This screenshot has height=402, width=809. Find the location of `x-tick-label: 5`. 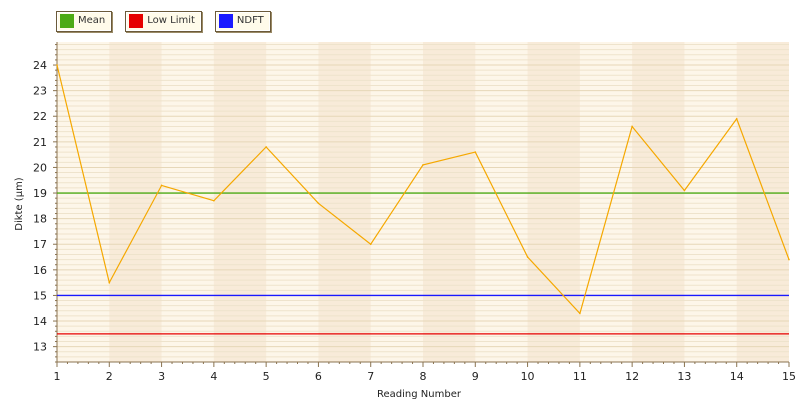

x-tick-label: 5 is located at coordinates (266, 376).